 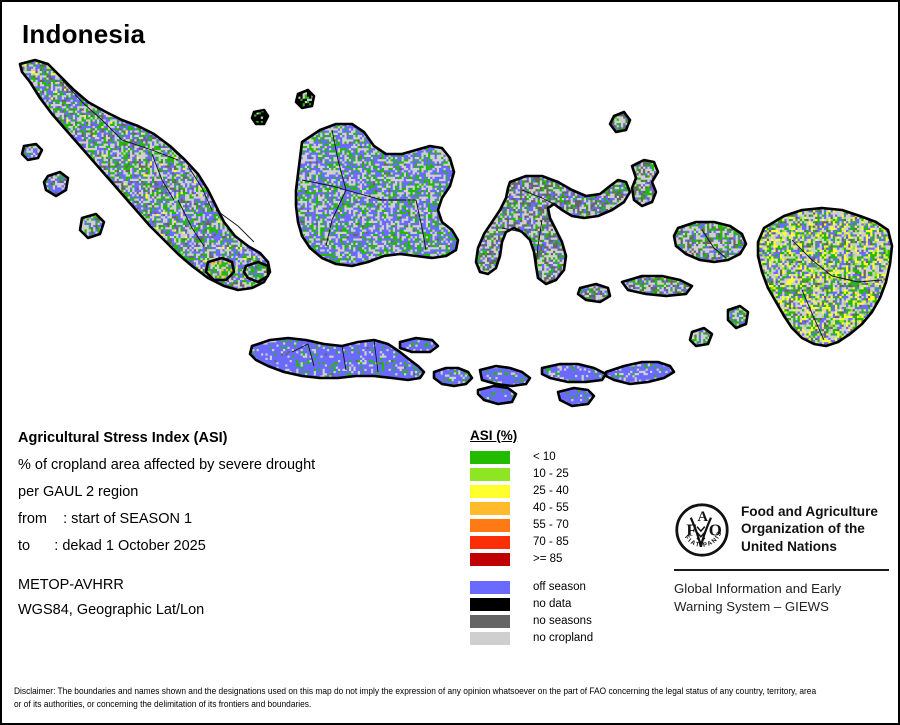 What do you see at coordinates (551, 474) in the screenshot?
I see `legend-class-label: 10 - 25` at bounding box center [551, 474].